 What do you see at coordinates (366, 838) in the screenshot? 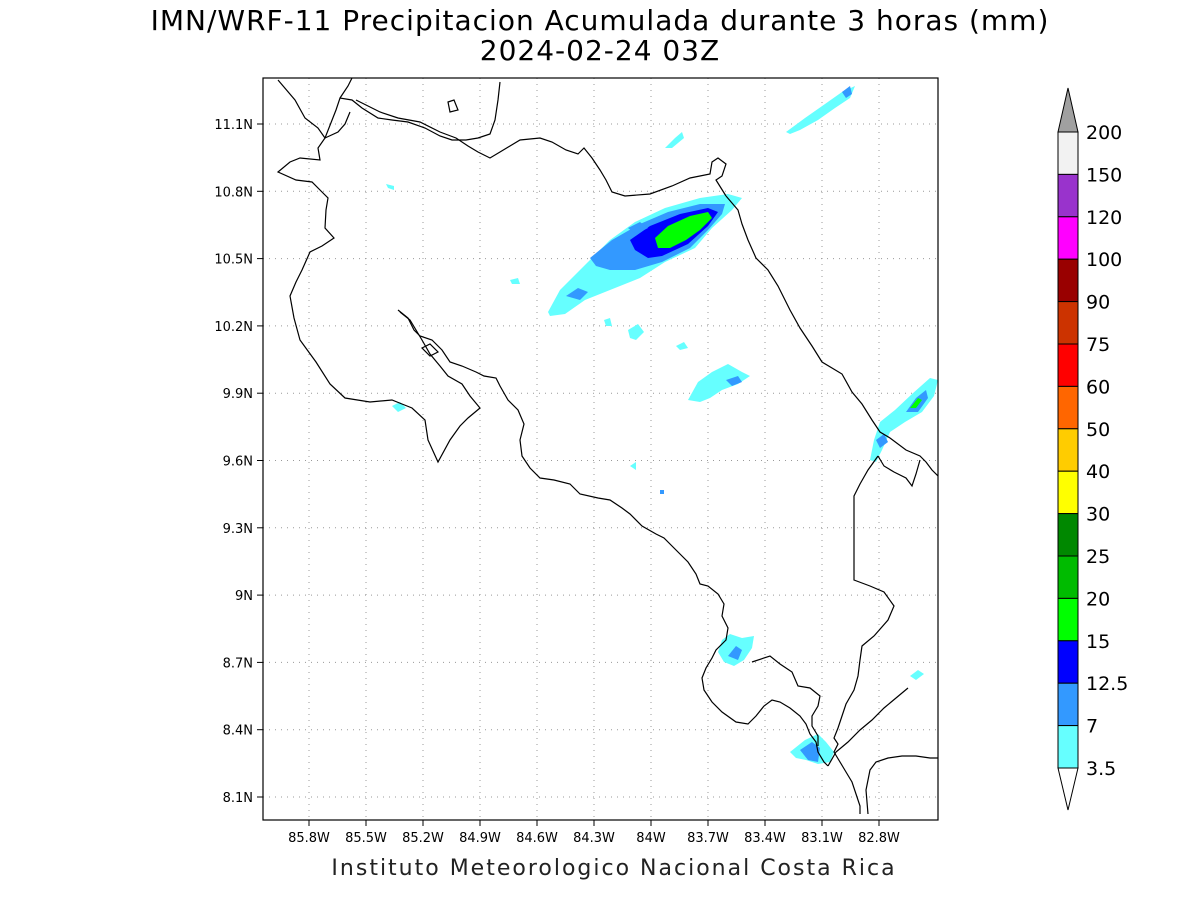
I see `x-tick-label: 85.5W` at bounding box center [366, 838].